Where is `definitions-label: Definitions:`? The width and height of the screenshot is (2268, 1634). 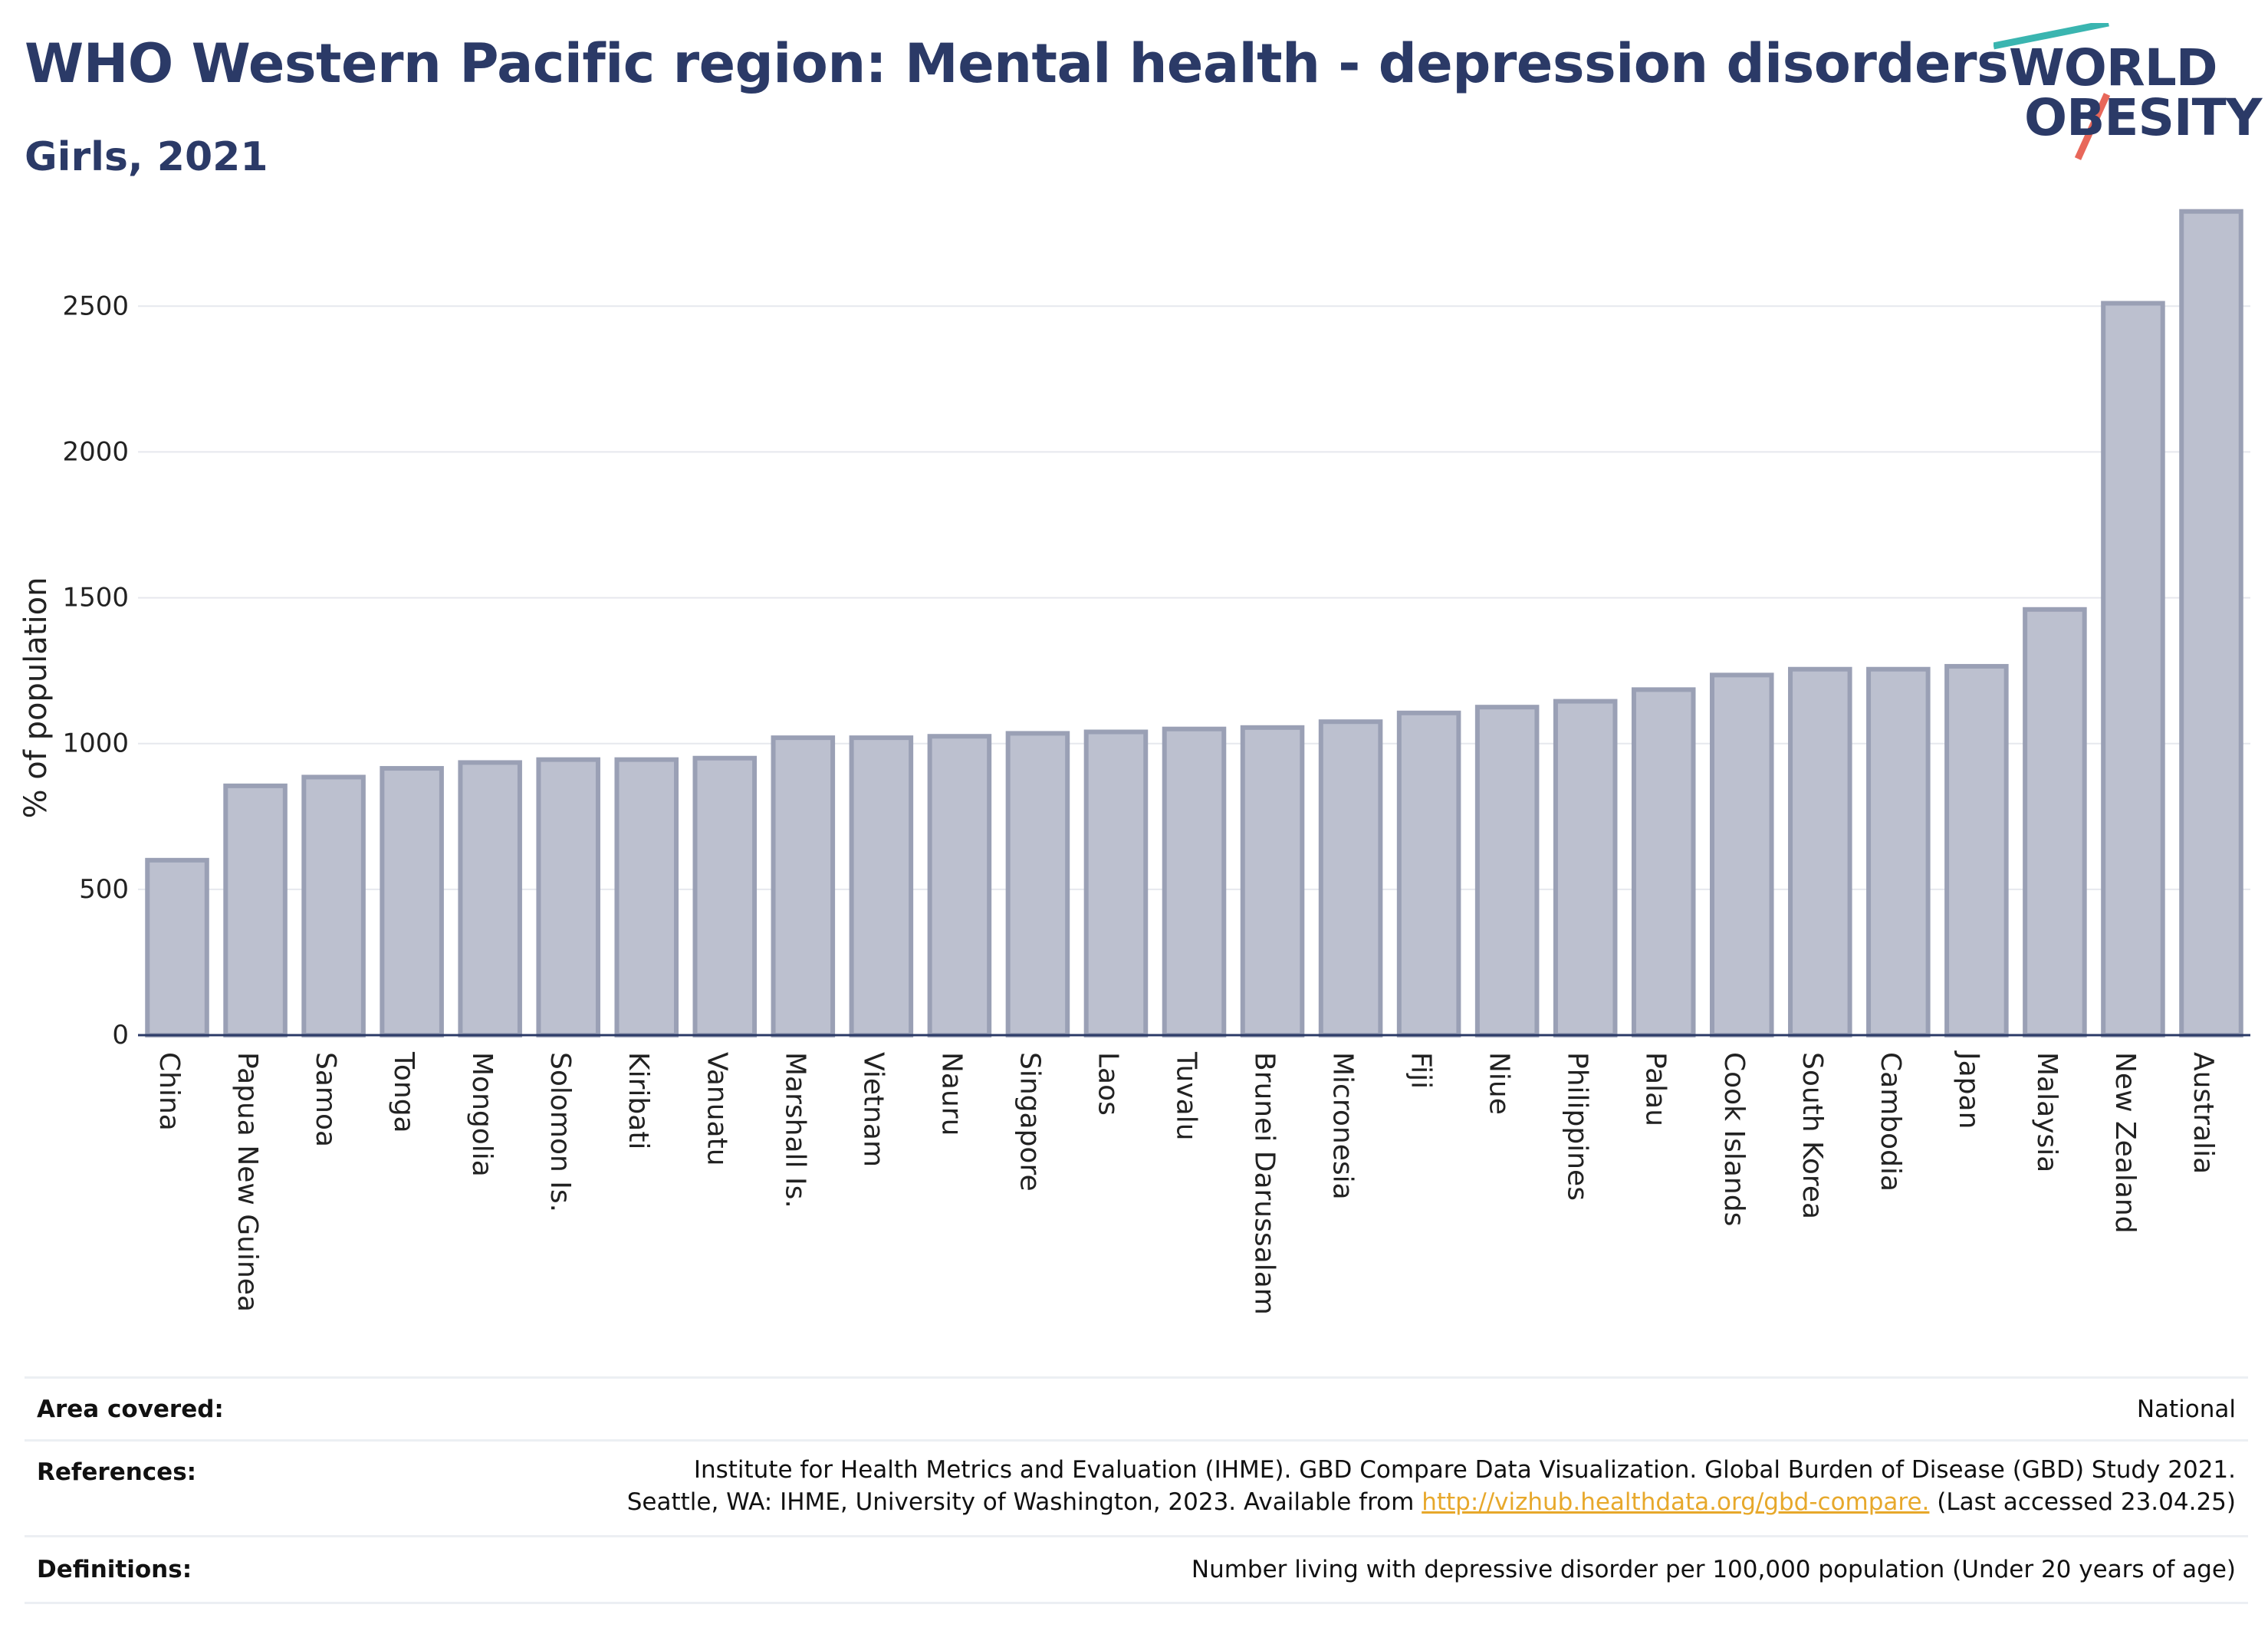
definitions-label: Definitions: is located at coordinates (114, 1570).